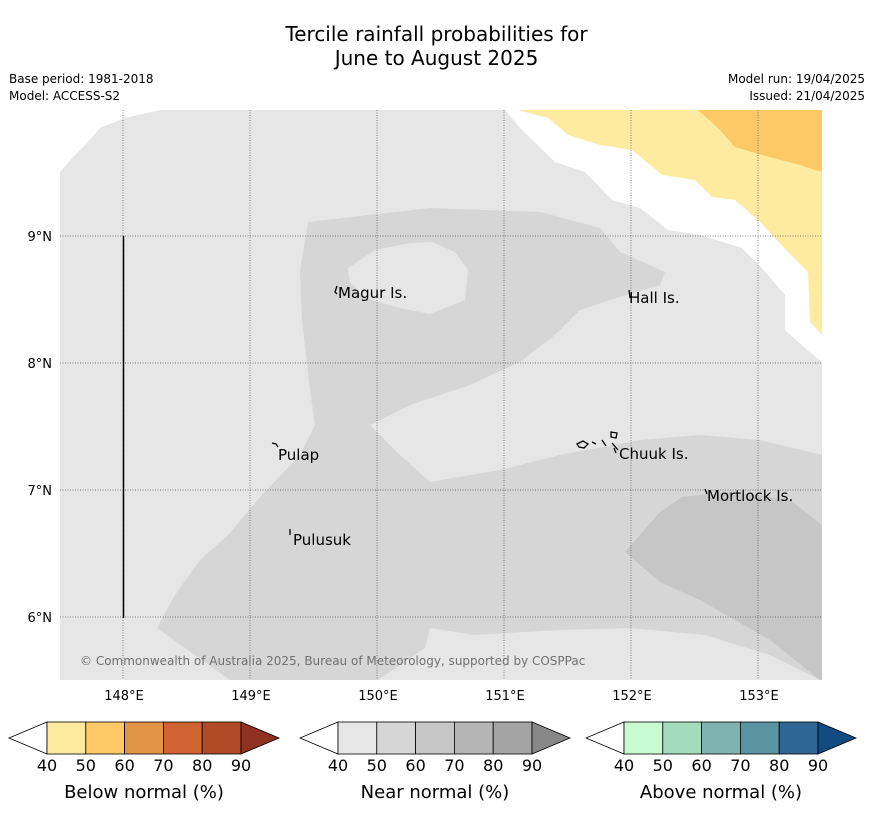 Image resolution: width=873 pixels, height=816 pixels. What do you see at coordinates (505, 696) in the screenshot?
I see `lon-label-151e: 151°E` at bounding box center [505, 696].